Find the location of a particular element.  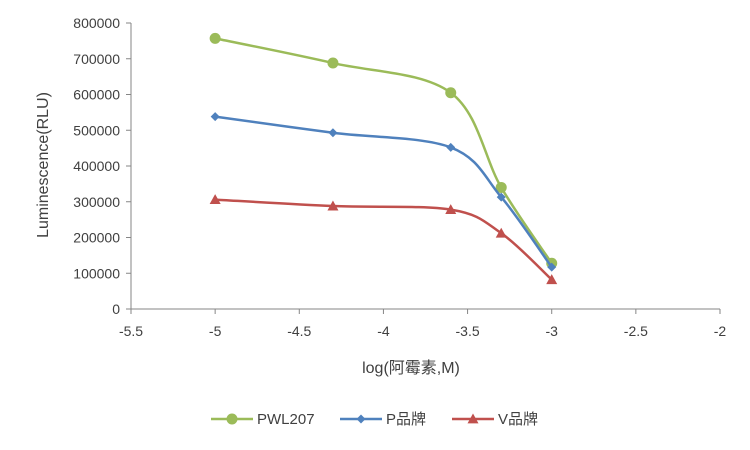

x-tick-label: -4.5 is located at coordinates (299, 331).